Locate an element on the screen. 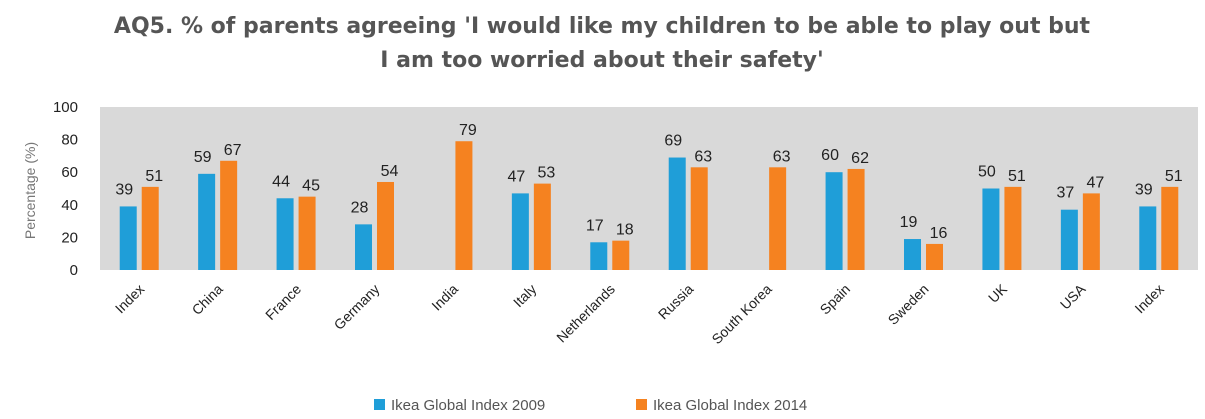 This screenshot has width=1205, height=419. legend-label: Ikea Global Index 2014 is located at coordinates (730, 405).